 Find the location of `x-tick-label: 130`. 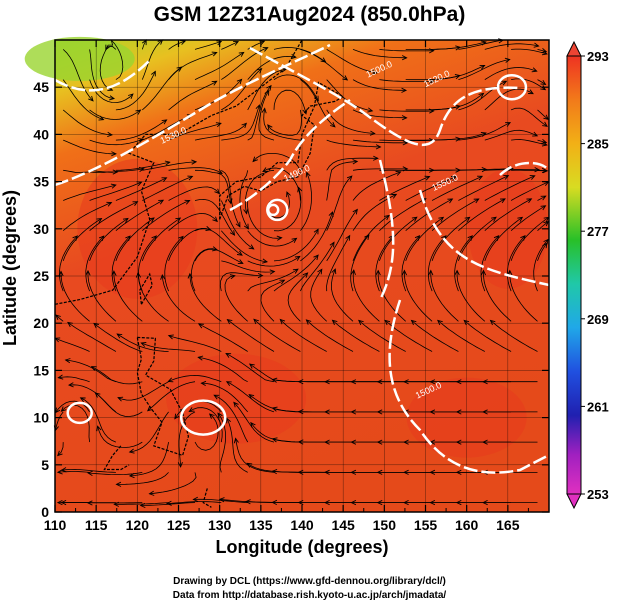

x-tick-label: 130 is located at coordinates (220, 525).